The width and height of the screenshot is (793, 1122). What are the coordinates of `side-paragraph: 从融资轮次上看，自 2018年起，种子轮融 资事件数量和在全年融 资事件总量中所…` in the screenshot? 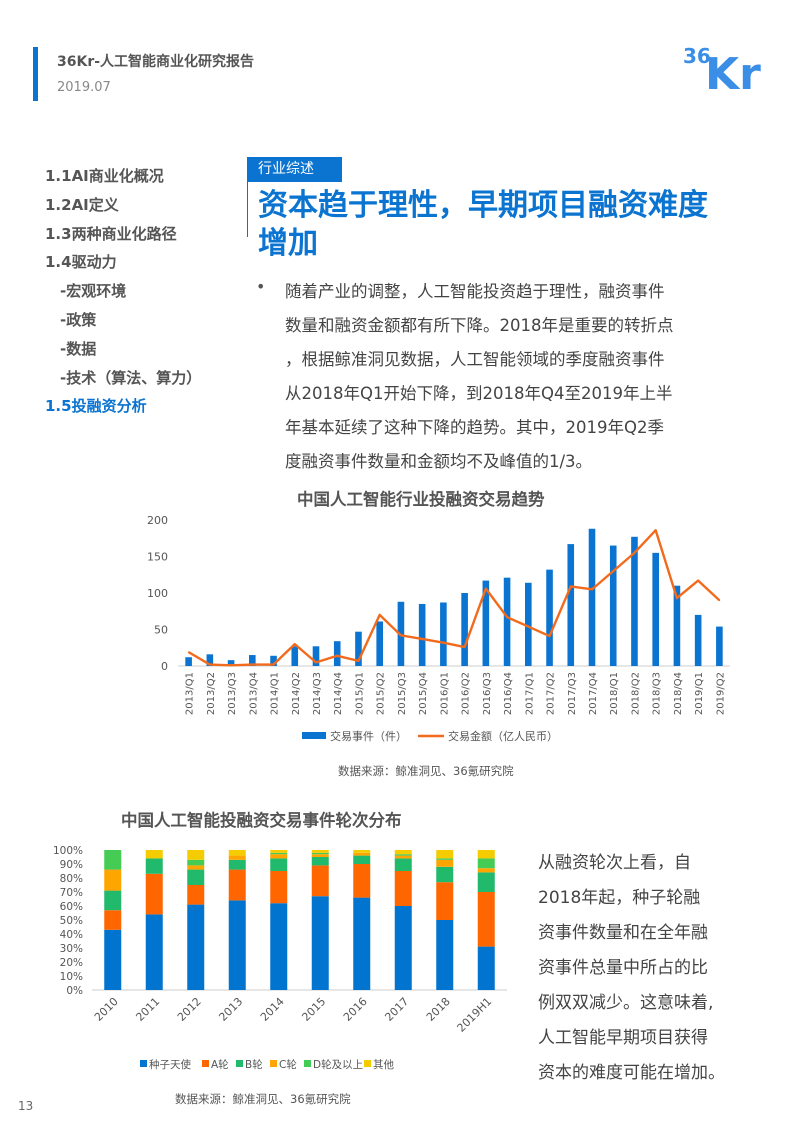 It's located at (658, 968).